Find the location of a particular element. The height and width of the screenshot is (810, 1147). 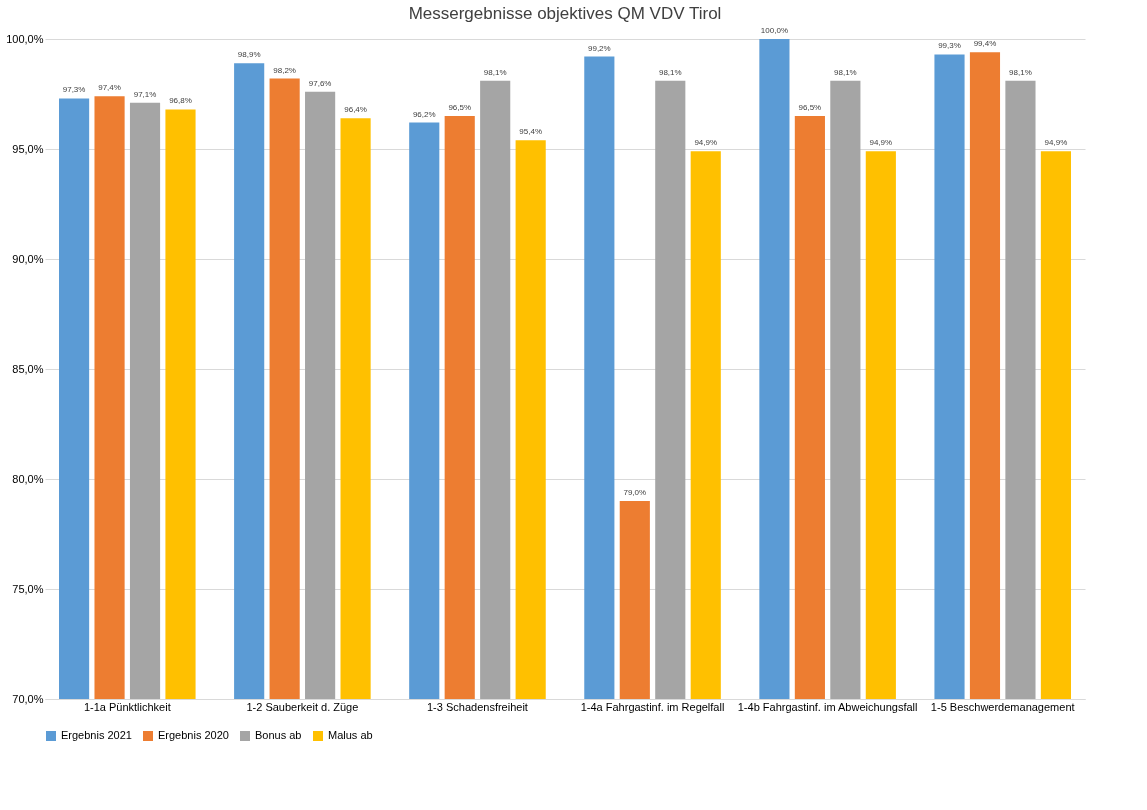

data-label: 98,2% is located at coordinates (284, 70).